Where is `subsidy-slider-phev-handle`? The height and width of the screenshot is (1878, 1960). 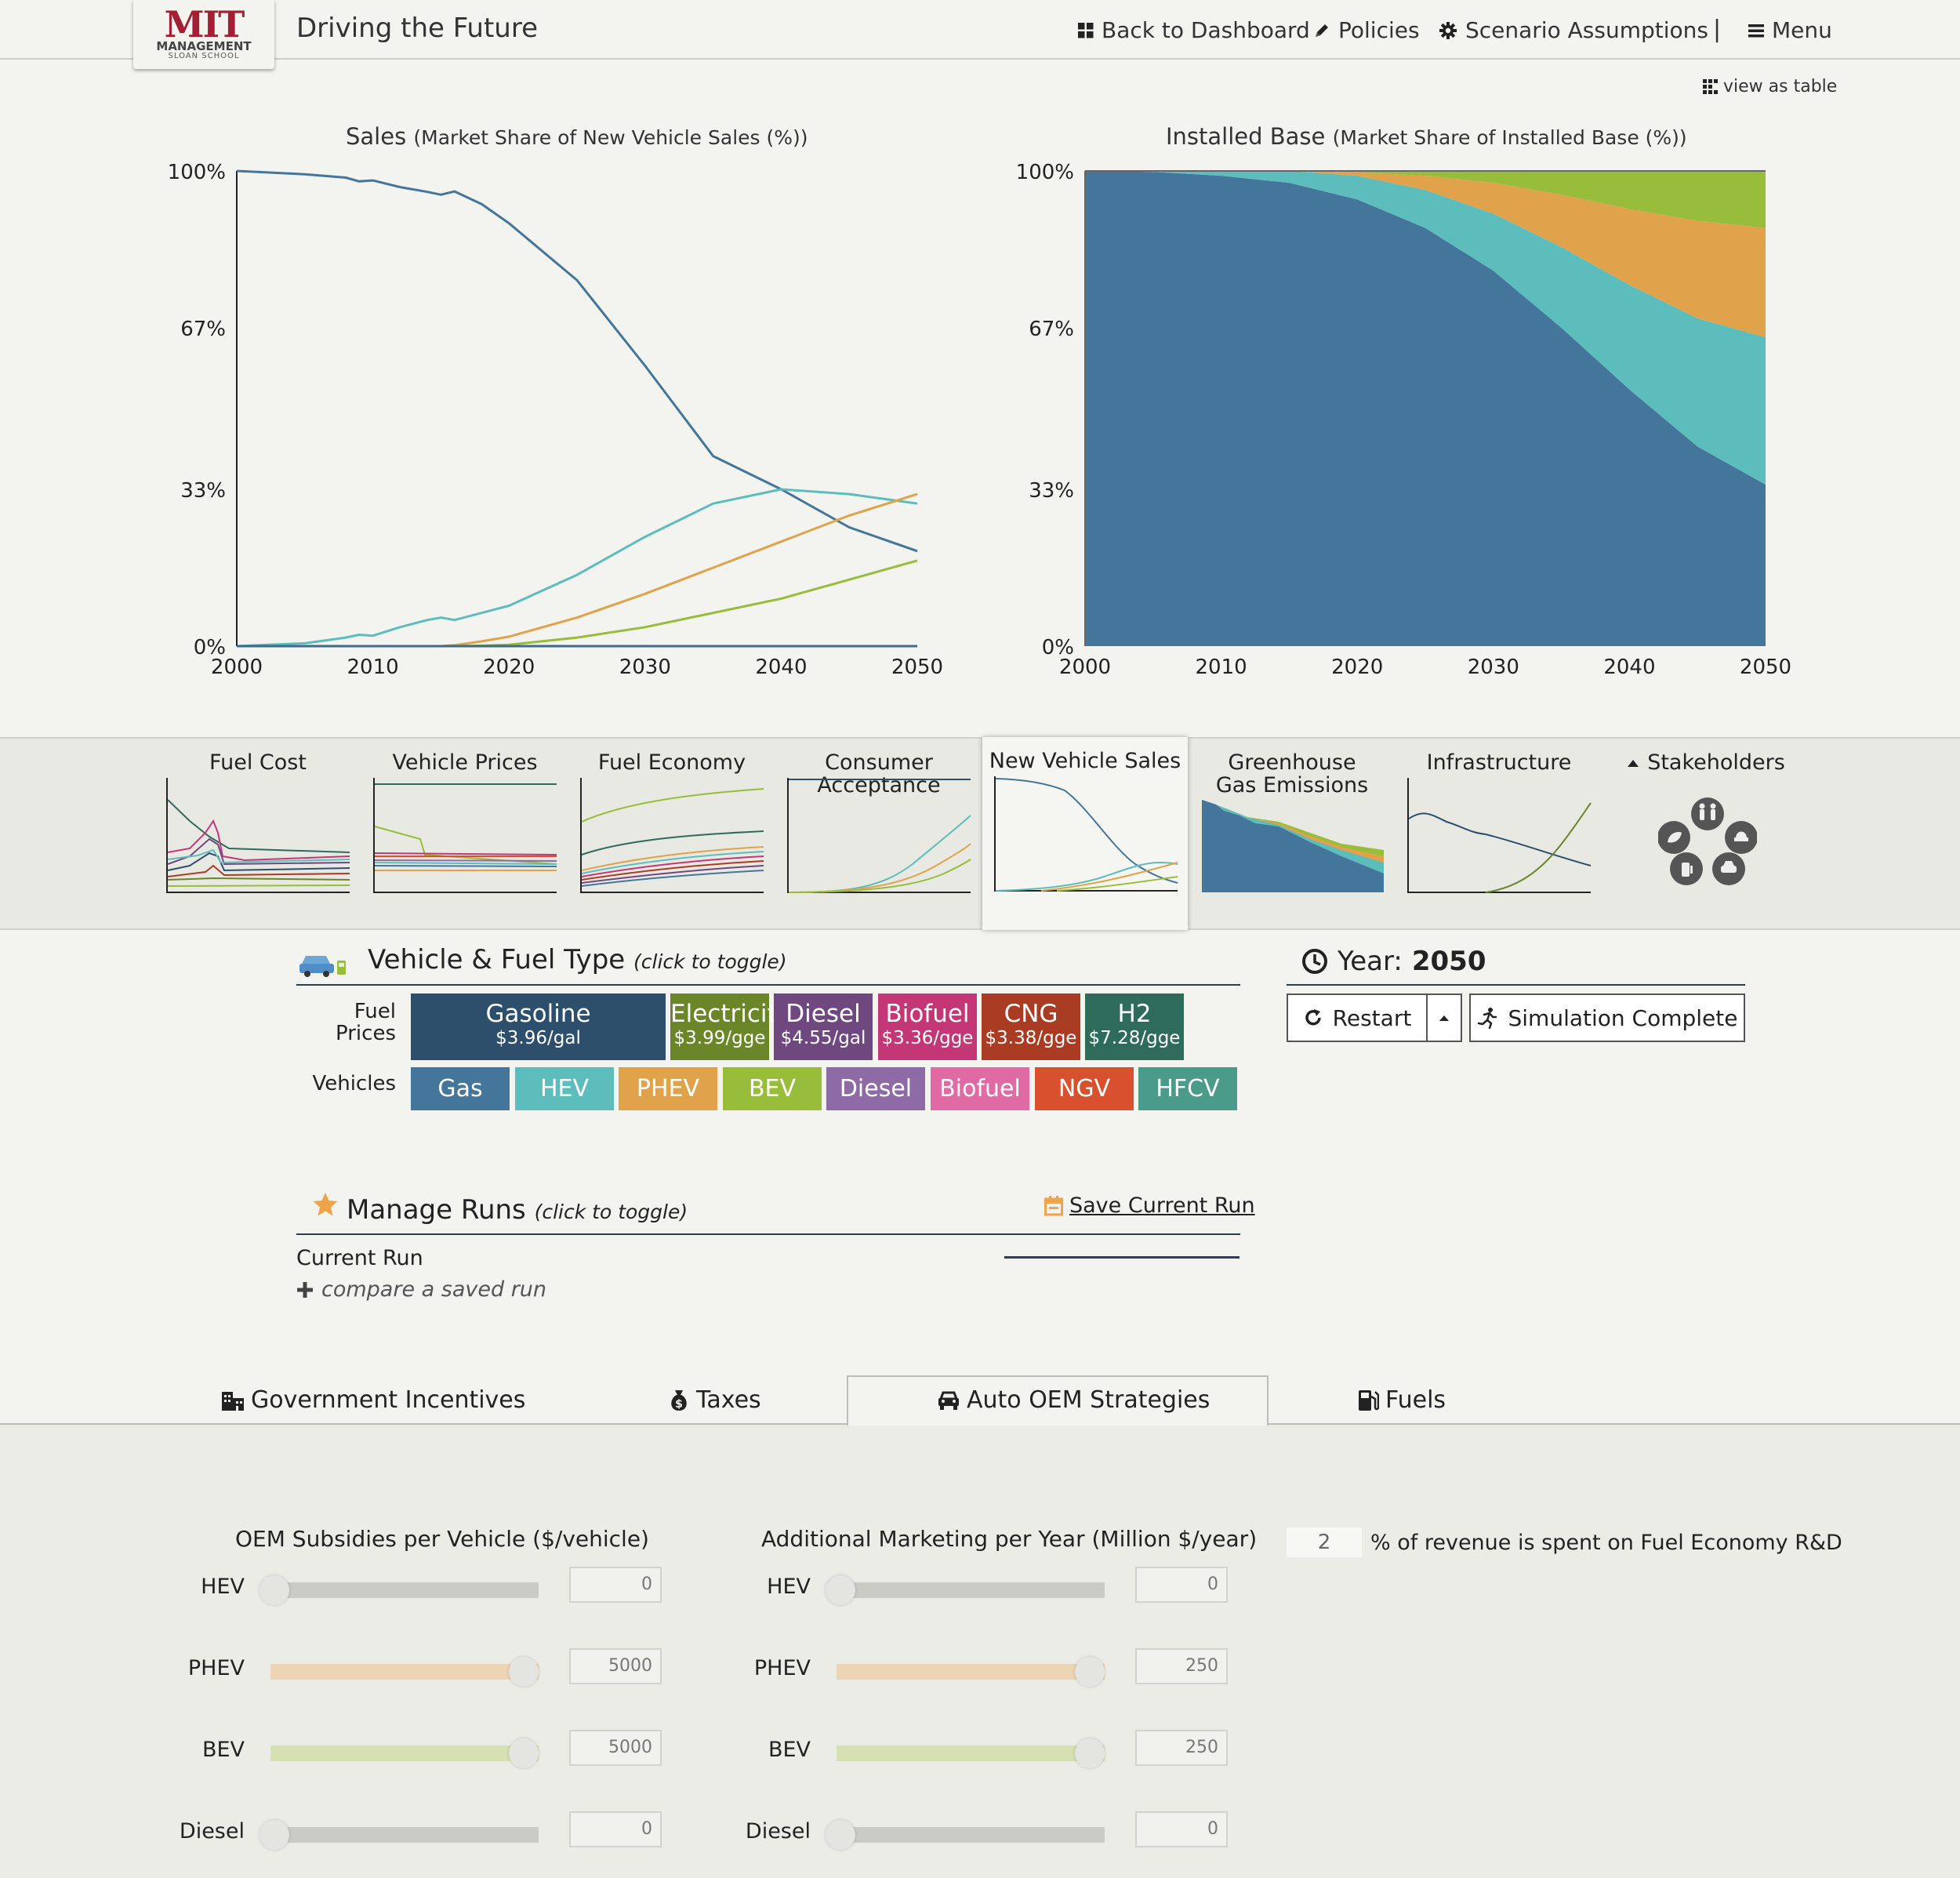
subsidy-slider-phev-handle is located at coordinates (524, 1672).